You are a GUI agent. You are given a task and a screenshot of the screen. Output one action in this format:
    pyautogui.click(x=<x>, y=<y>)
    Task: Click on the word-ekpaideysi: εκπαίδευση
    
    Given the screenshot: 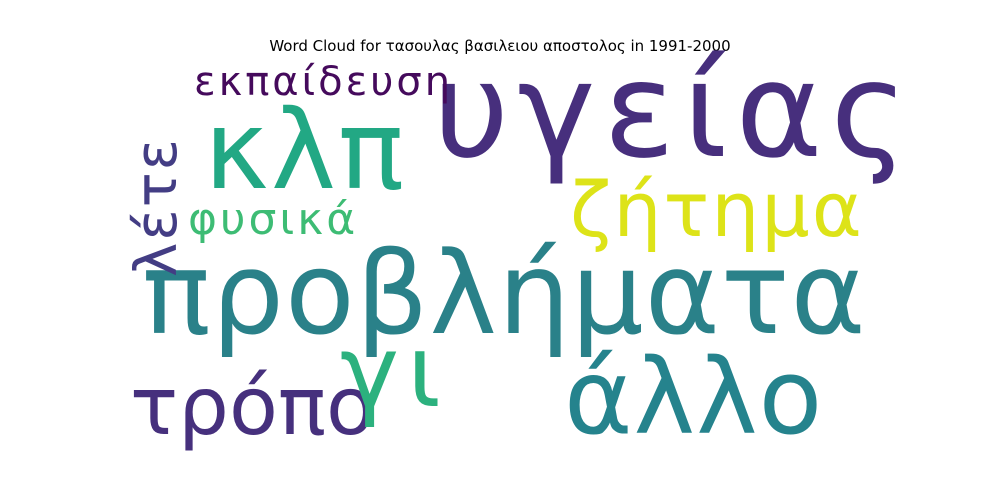 What is the action you would take?
    pyautogui.click(x=324, y=82)
    